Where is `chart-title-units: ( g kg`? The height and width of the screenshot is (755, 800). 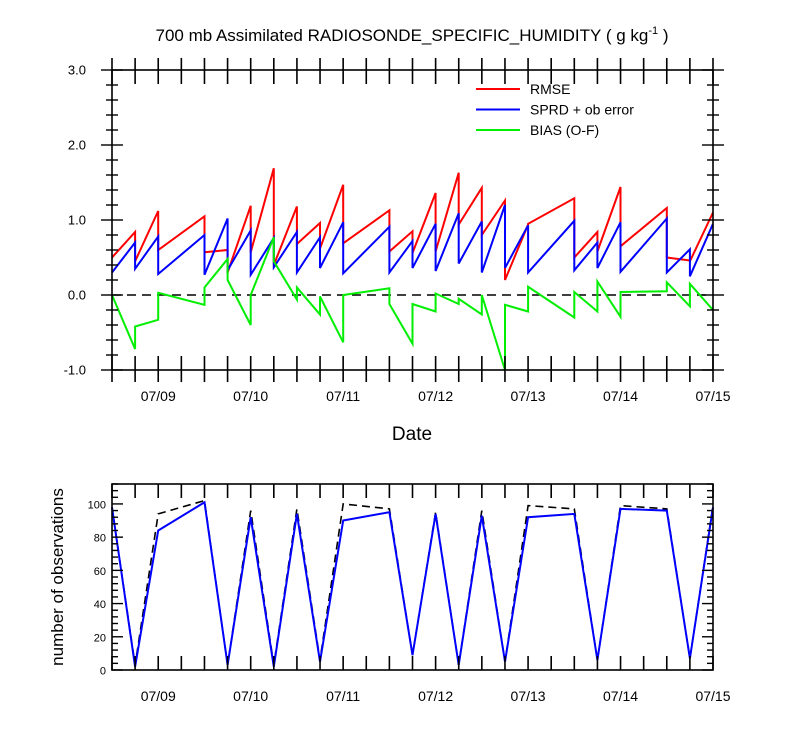 chart-title-units: ( g kg is located at coordinates (627, 35).